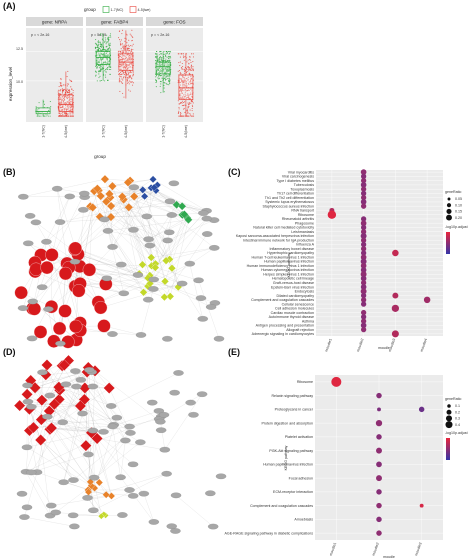 The width and height of the screenshot is (474, 560). I want to click on legend-entry-a: 1-7(NC), so click(117, 10).